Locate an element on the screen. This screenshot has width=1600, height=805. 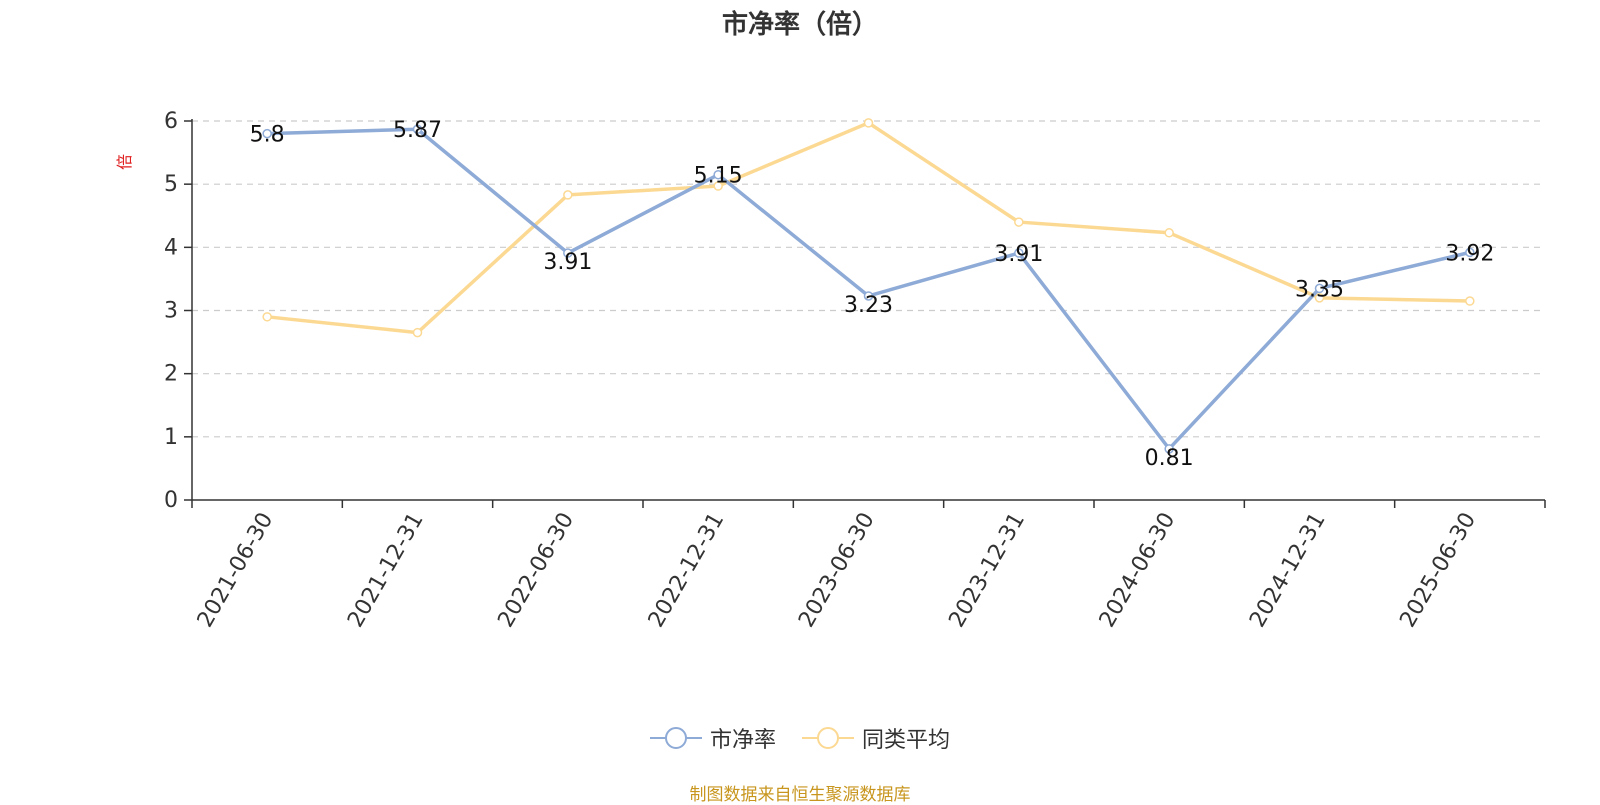
x-tick-label-0: 2021-06-30 is located at coordinates (236, 570).